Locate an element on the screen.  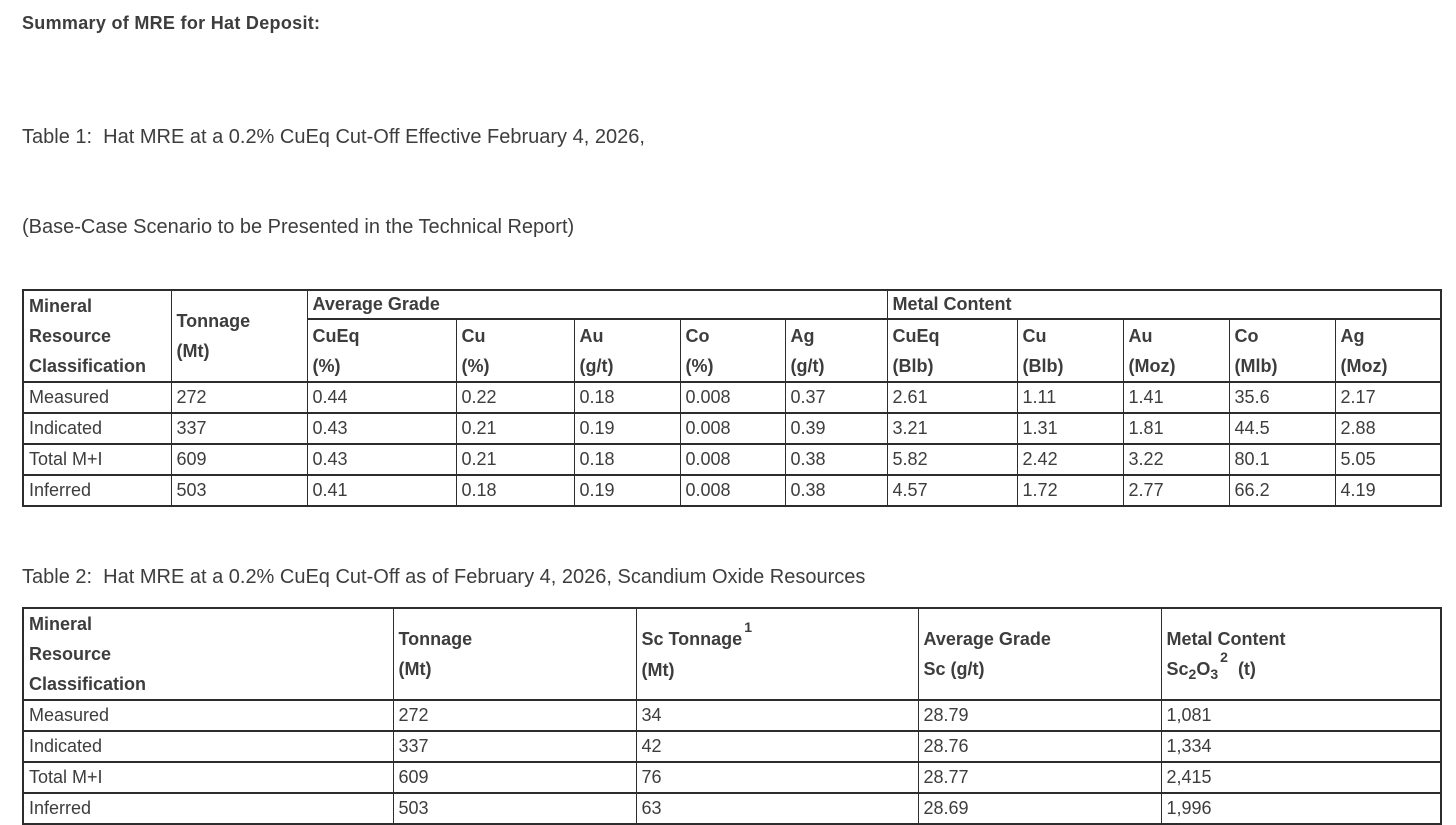
page-title: Summary of MRE for Hat Deposit: is located at coordinates (171, 23).